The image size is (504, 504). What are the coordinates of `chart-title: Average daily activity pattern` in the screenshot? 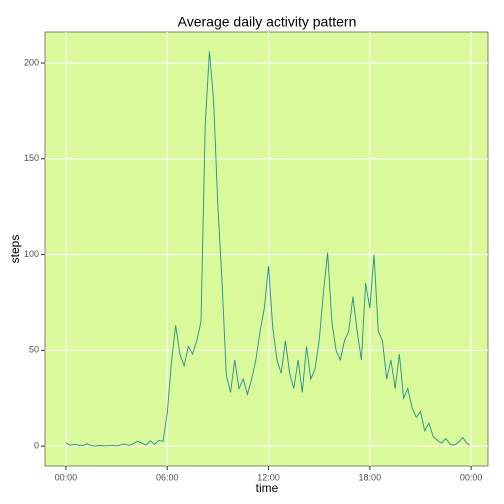 It's located at (267, 22).